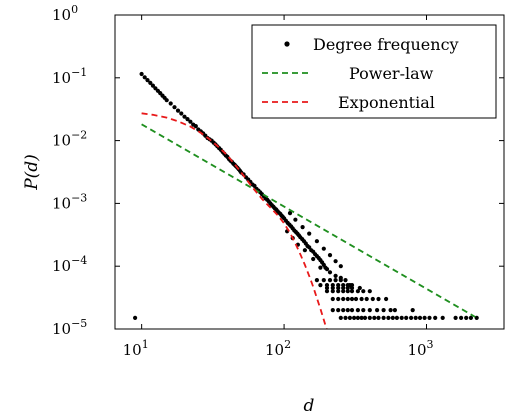  I want to click on legend: Degree frequency Power-law Exponential, so click(374, 71).